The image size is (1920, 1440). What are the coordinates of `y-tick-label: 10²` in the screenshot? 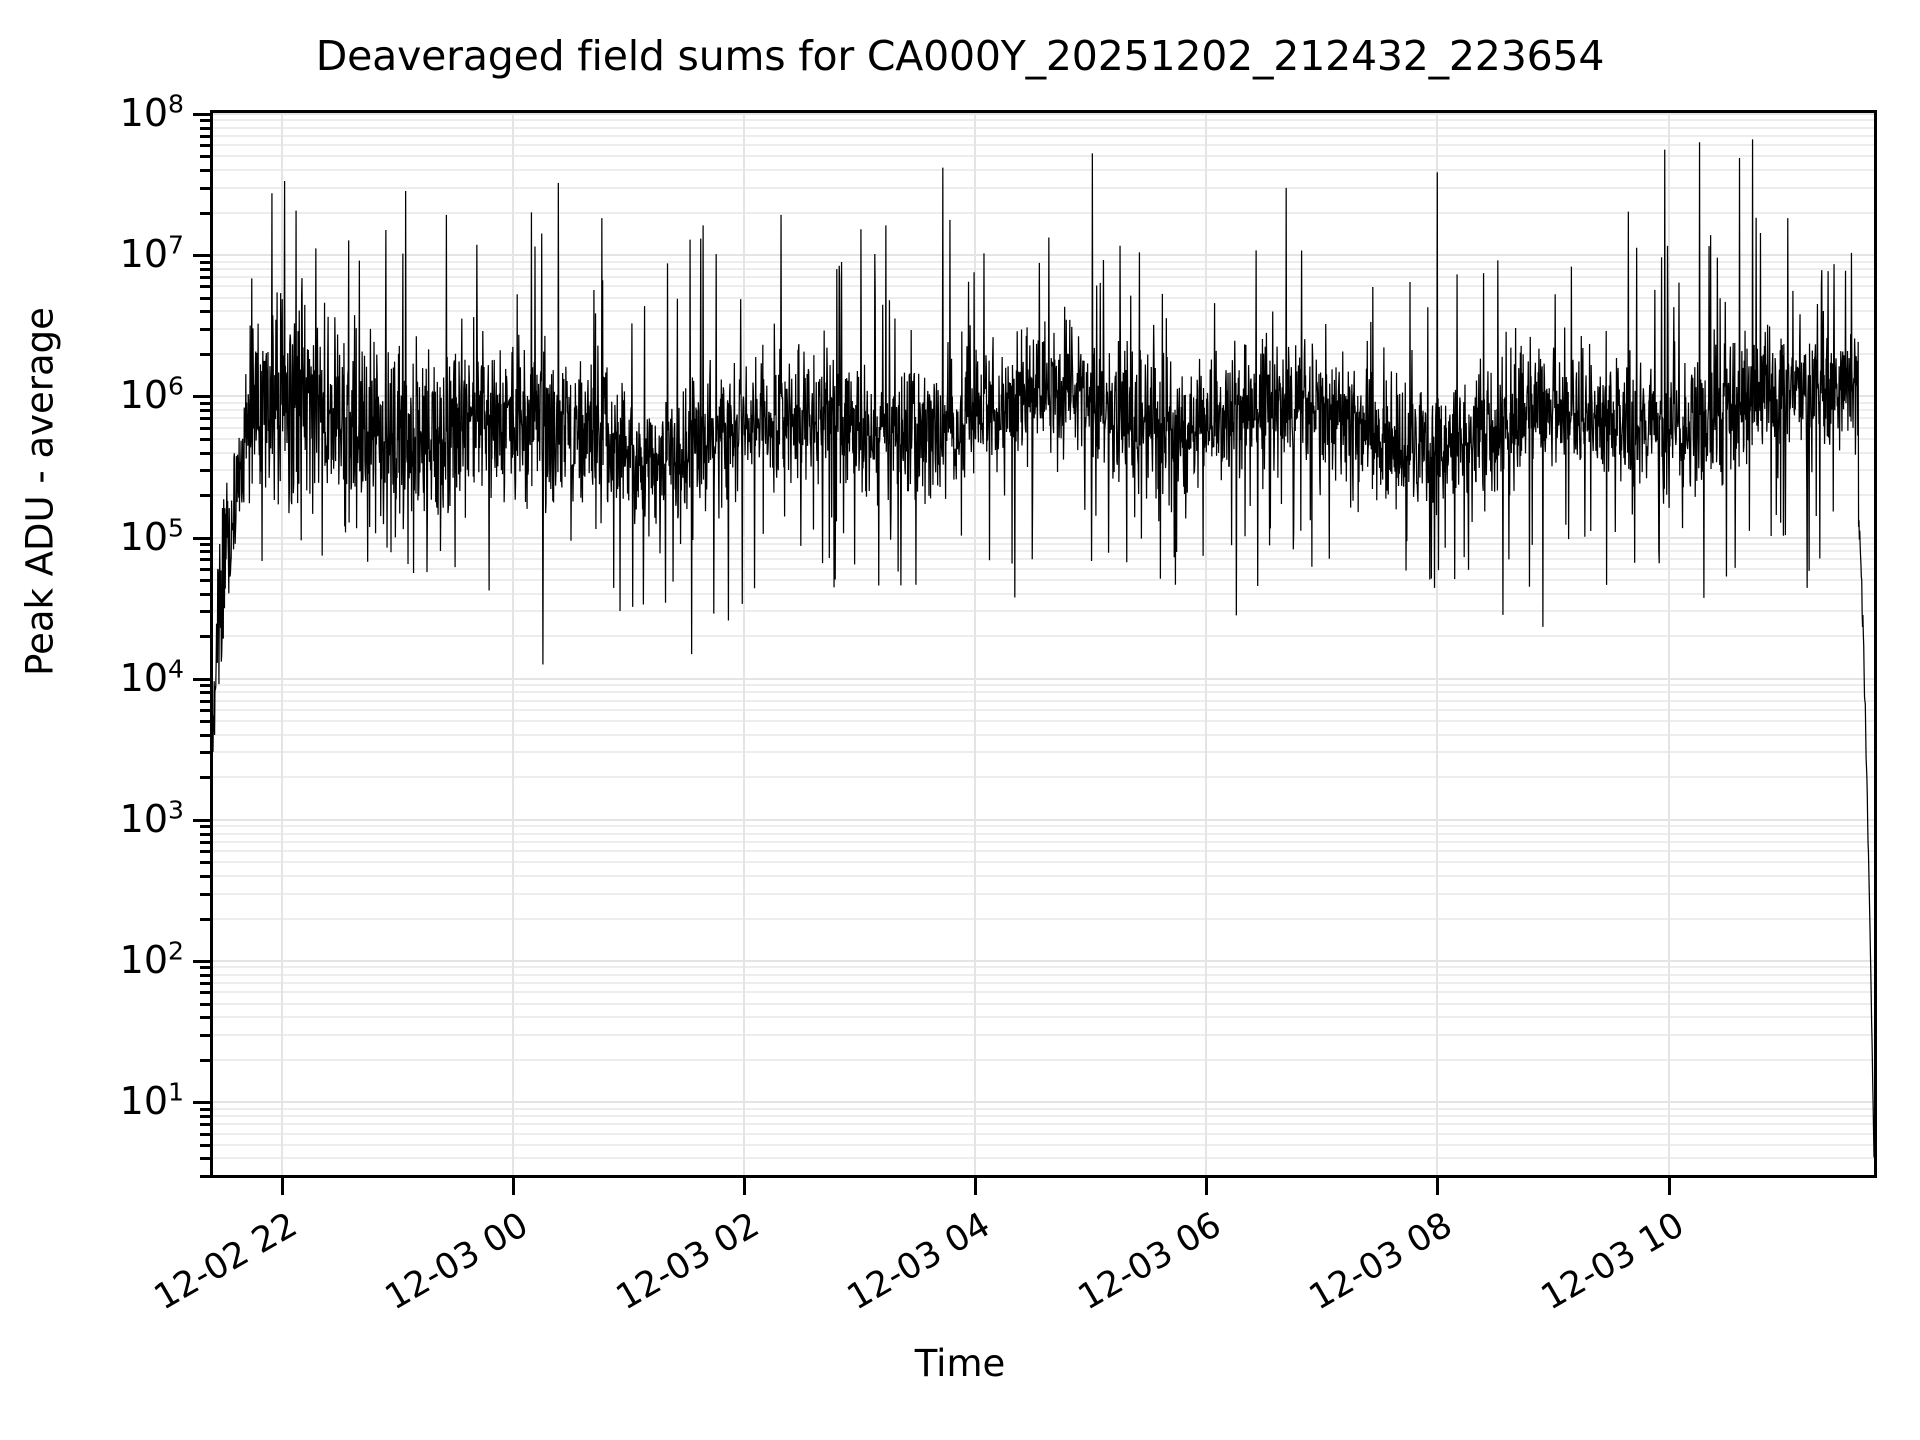 It's located at (152, 960).